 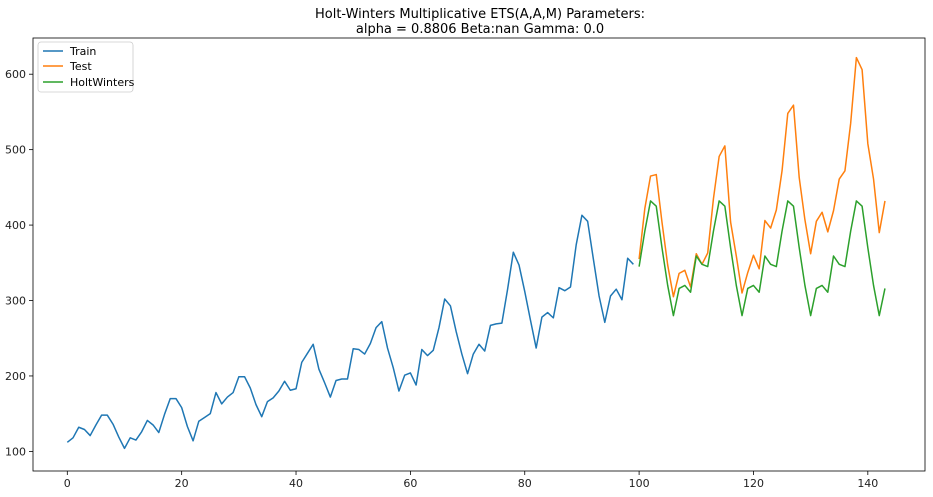 I want to click on y-tick-label: 300, so click(x=15, y=301).